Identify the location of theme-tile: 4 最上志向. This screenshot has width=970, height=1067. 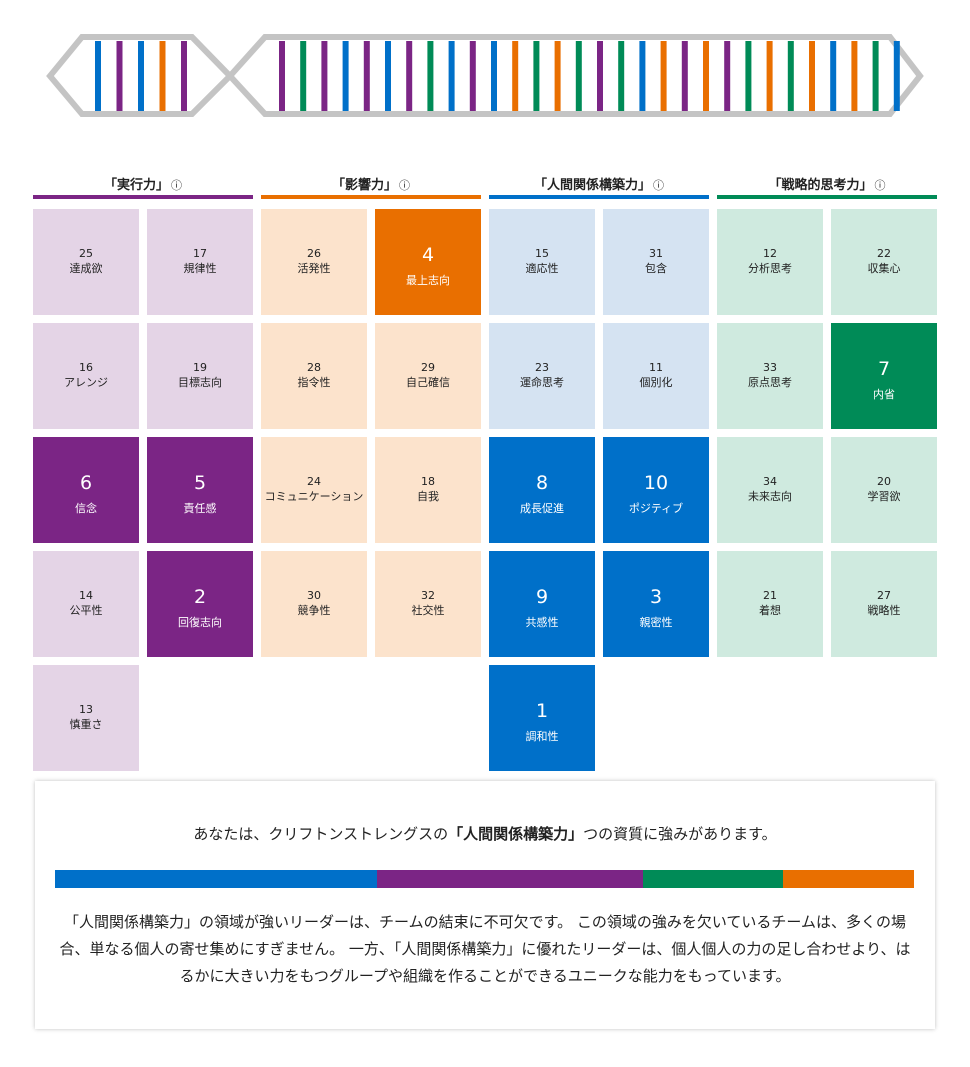
(428, 262).